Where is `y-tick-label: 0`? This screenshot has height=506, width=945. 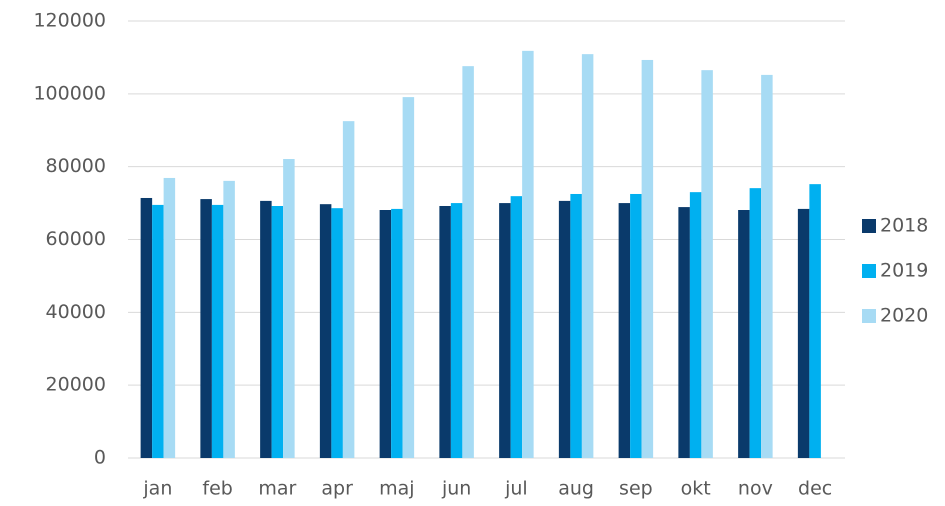
y-tick-label: 0 is located at coordinates (100, 458).